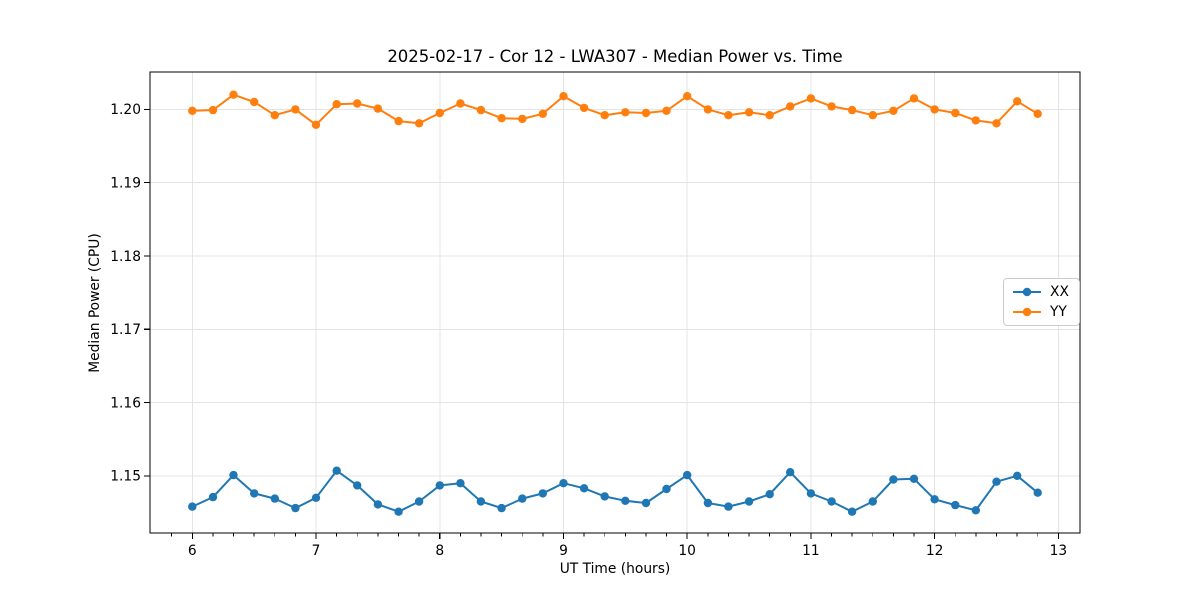 The image size is (1200, 600). What do you see at coordinates (687, 551) in the screenshot?
I see `x-tick-label: 10` at bounding box center [687, 551].